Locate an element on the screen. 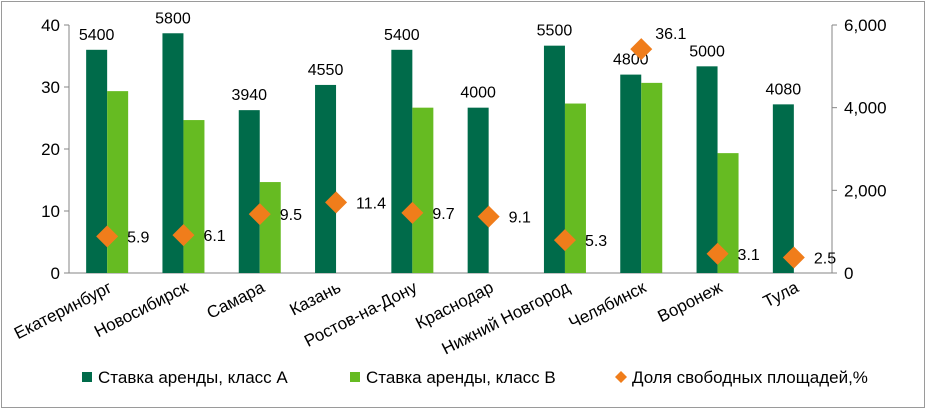 This screenshot has height=411, width=928. right-axis-ticks: 0 2,000 4,000 6,000 is located at coordinates (859, 149).